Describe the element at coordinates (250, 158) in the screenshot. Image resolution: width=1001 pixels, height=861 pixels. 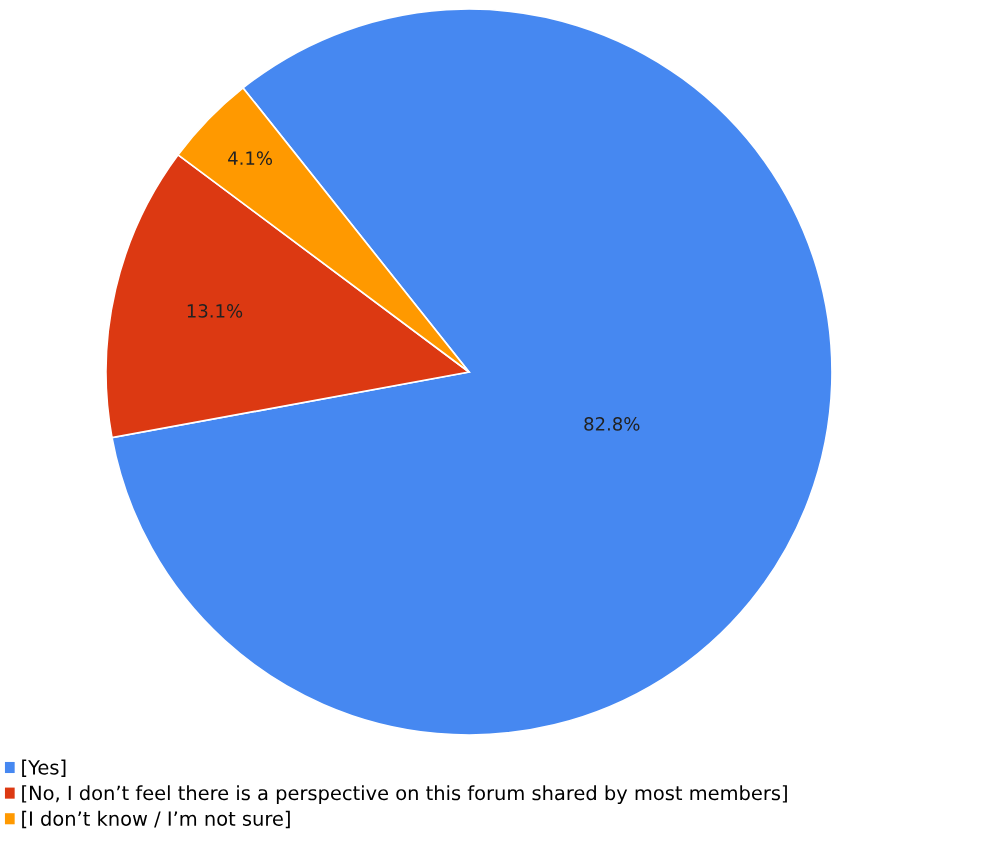
I see `data-label: 4.1%` at that location.